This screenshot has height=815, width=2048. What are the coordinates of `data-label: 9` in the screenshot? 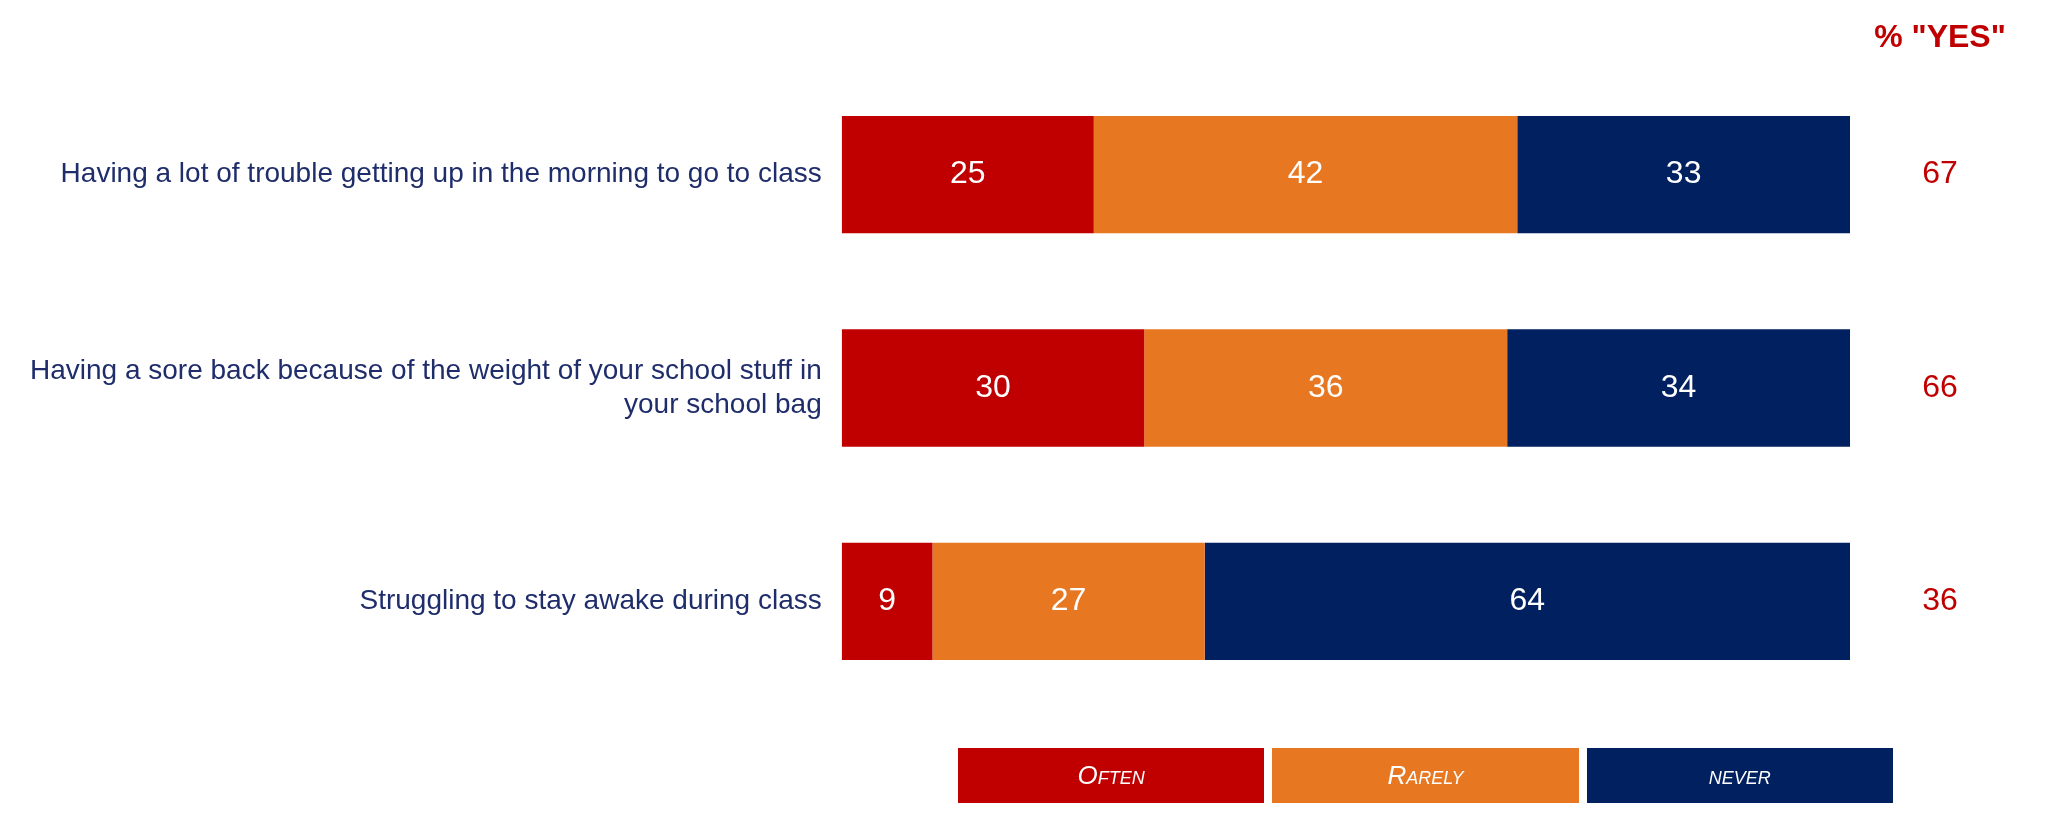 It's located at (887, 599).